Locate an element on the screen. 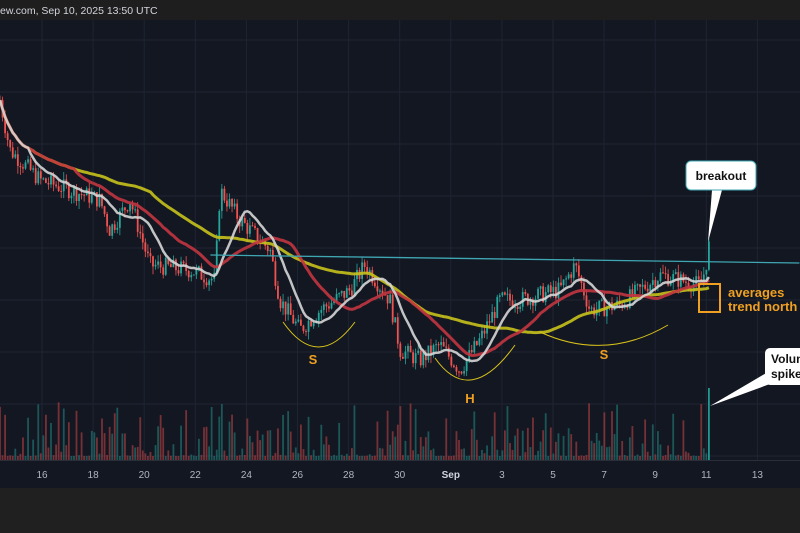  averages-label-2: trend north is located at coordinates (762, 306).